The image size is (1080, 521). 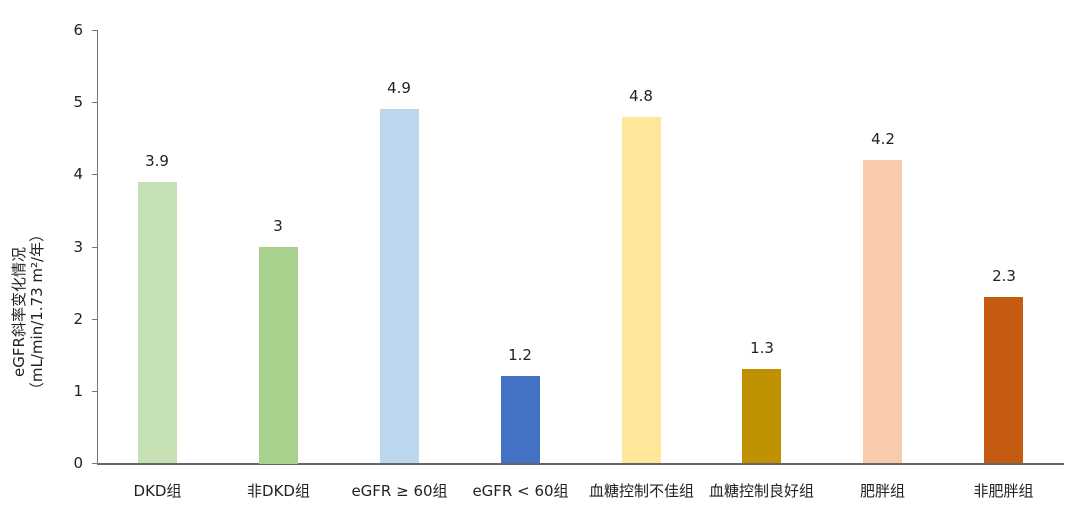 I want to click on x-axis-line, so click(x=580, y=464).